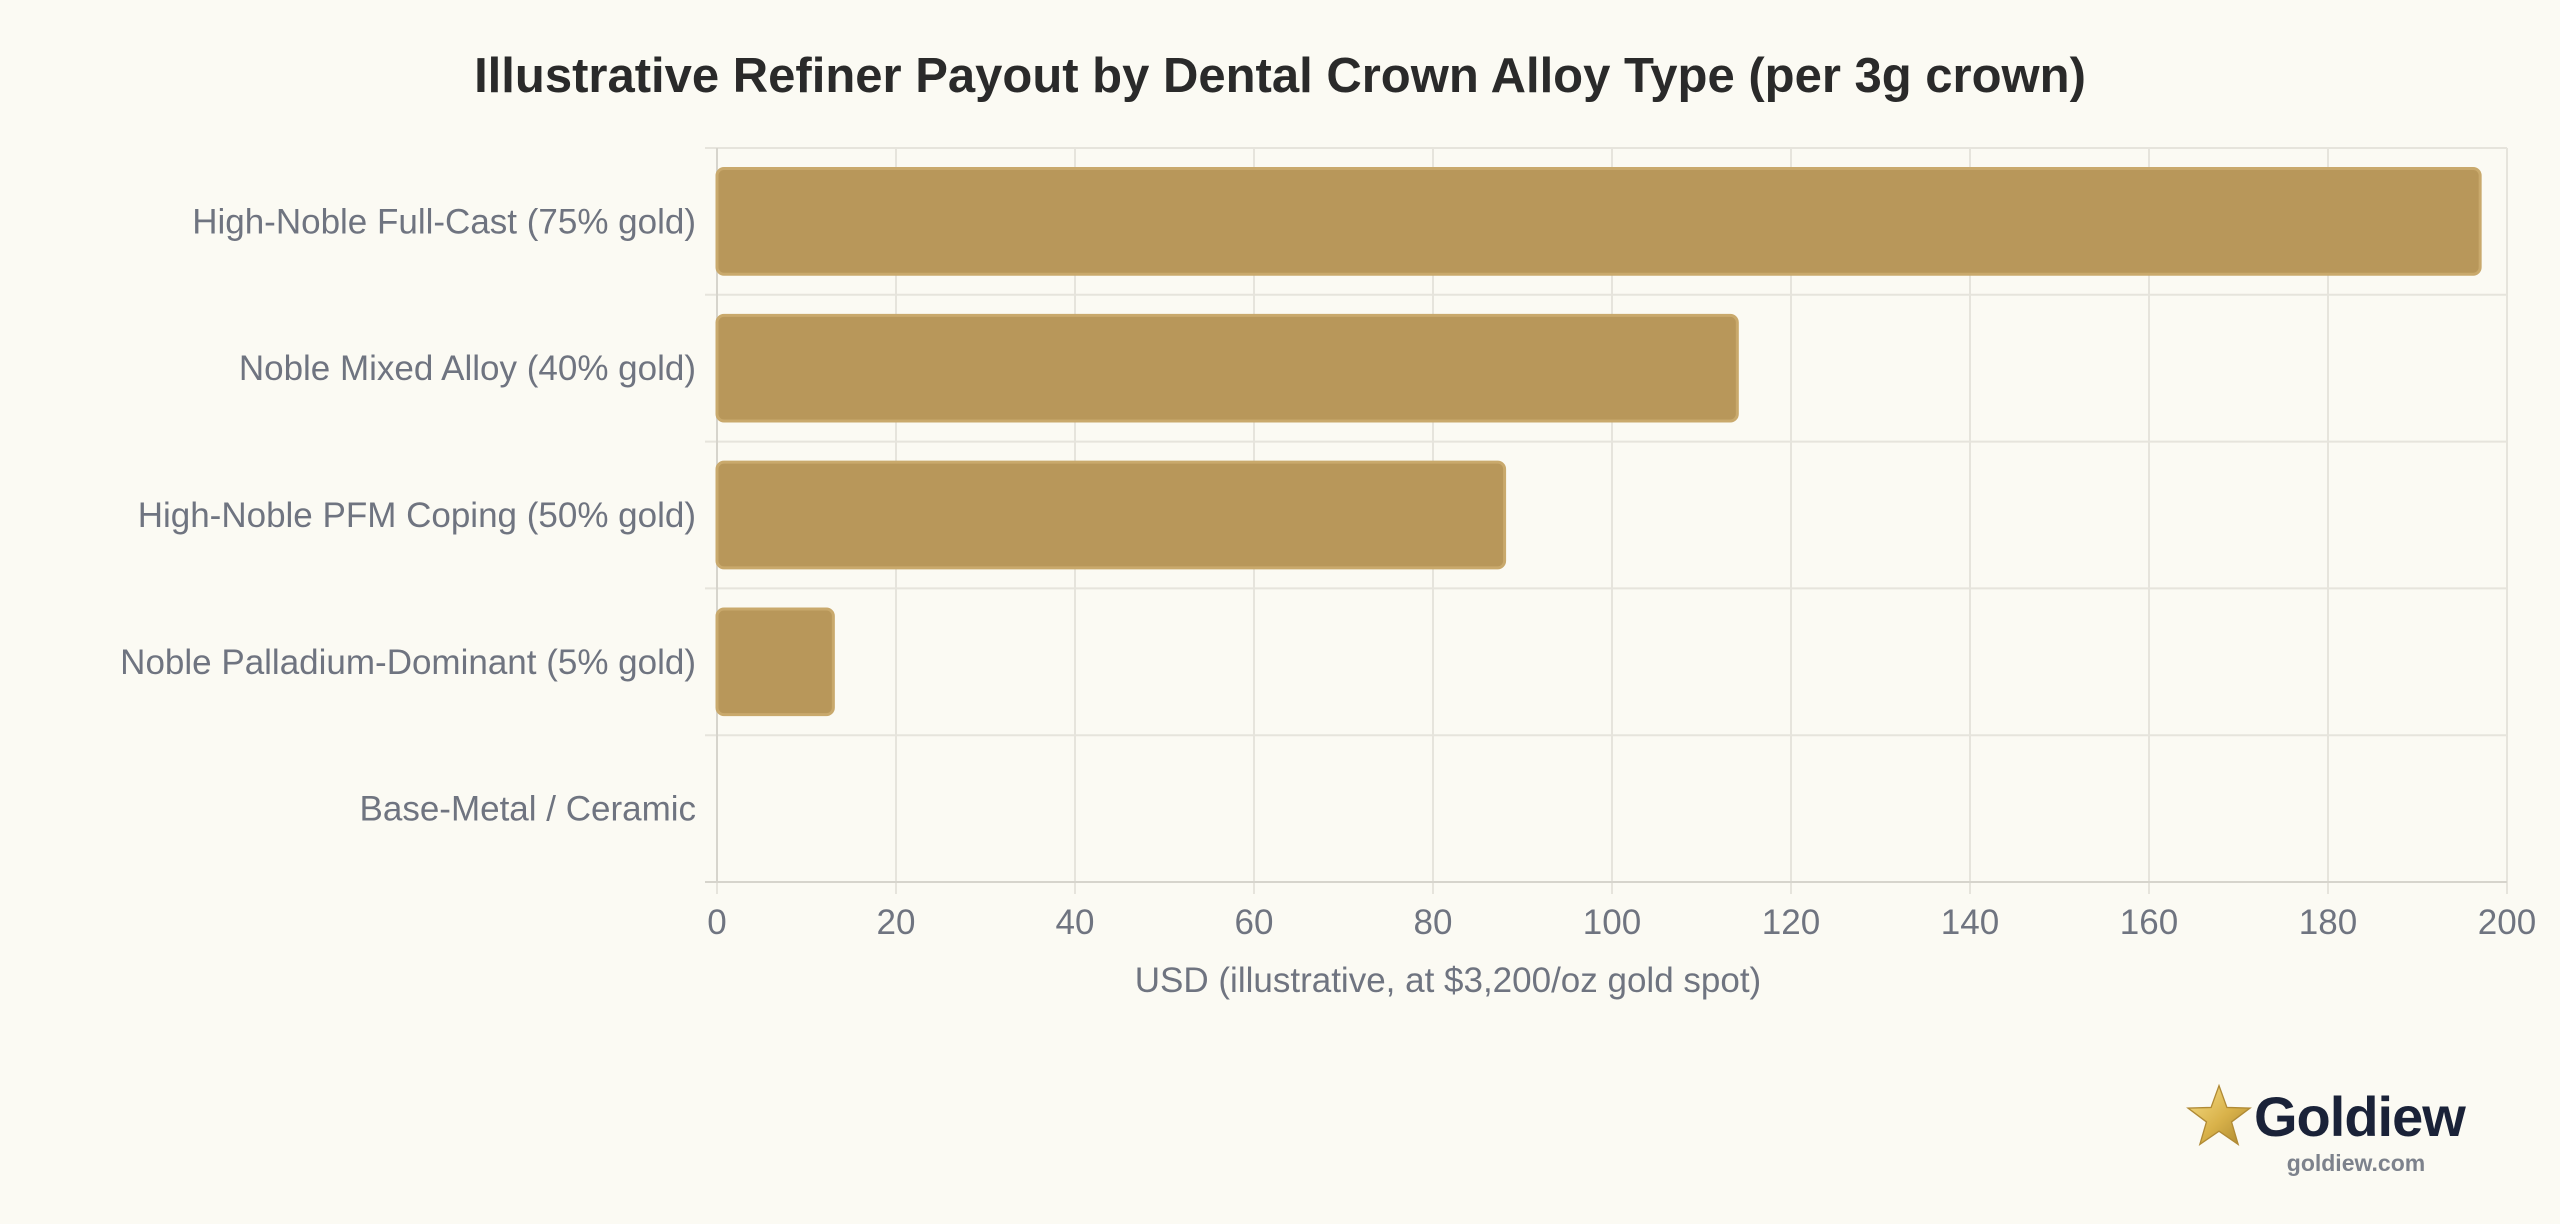 The height and width of the screenshot is (1224, 2560). I want to click on star-icon, so click(2219, 1114).